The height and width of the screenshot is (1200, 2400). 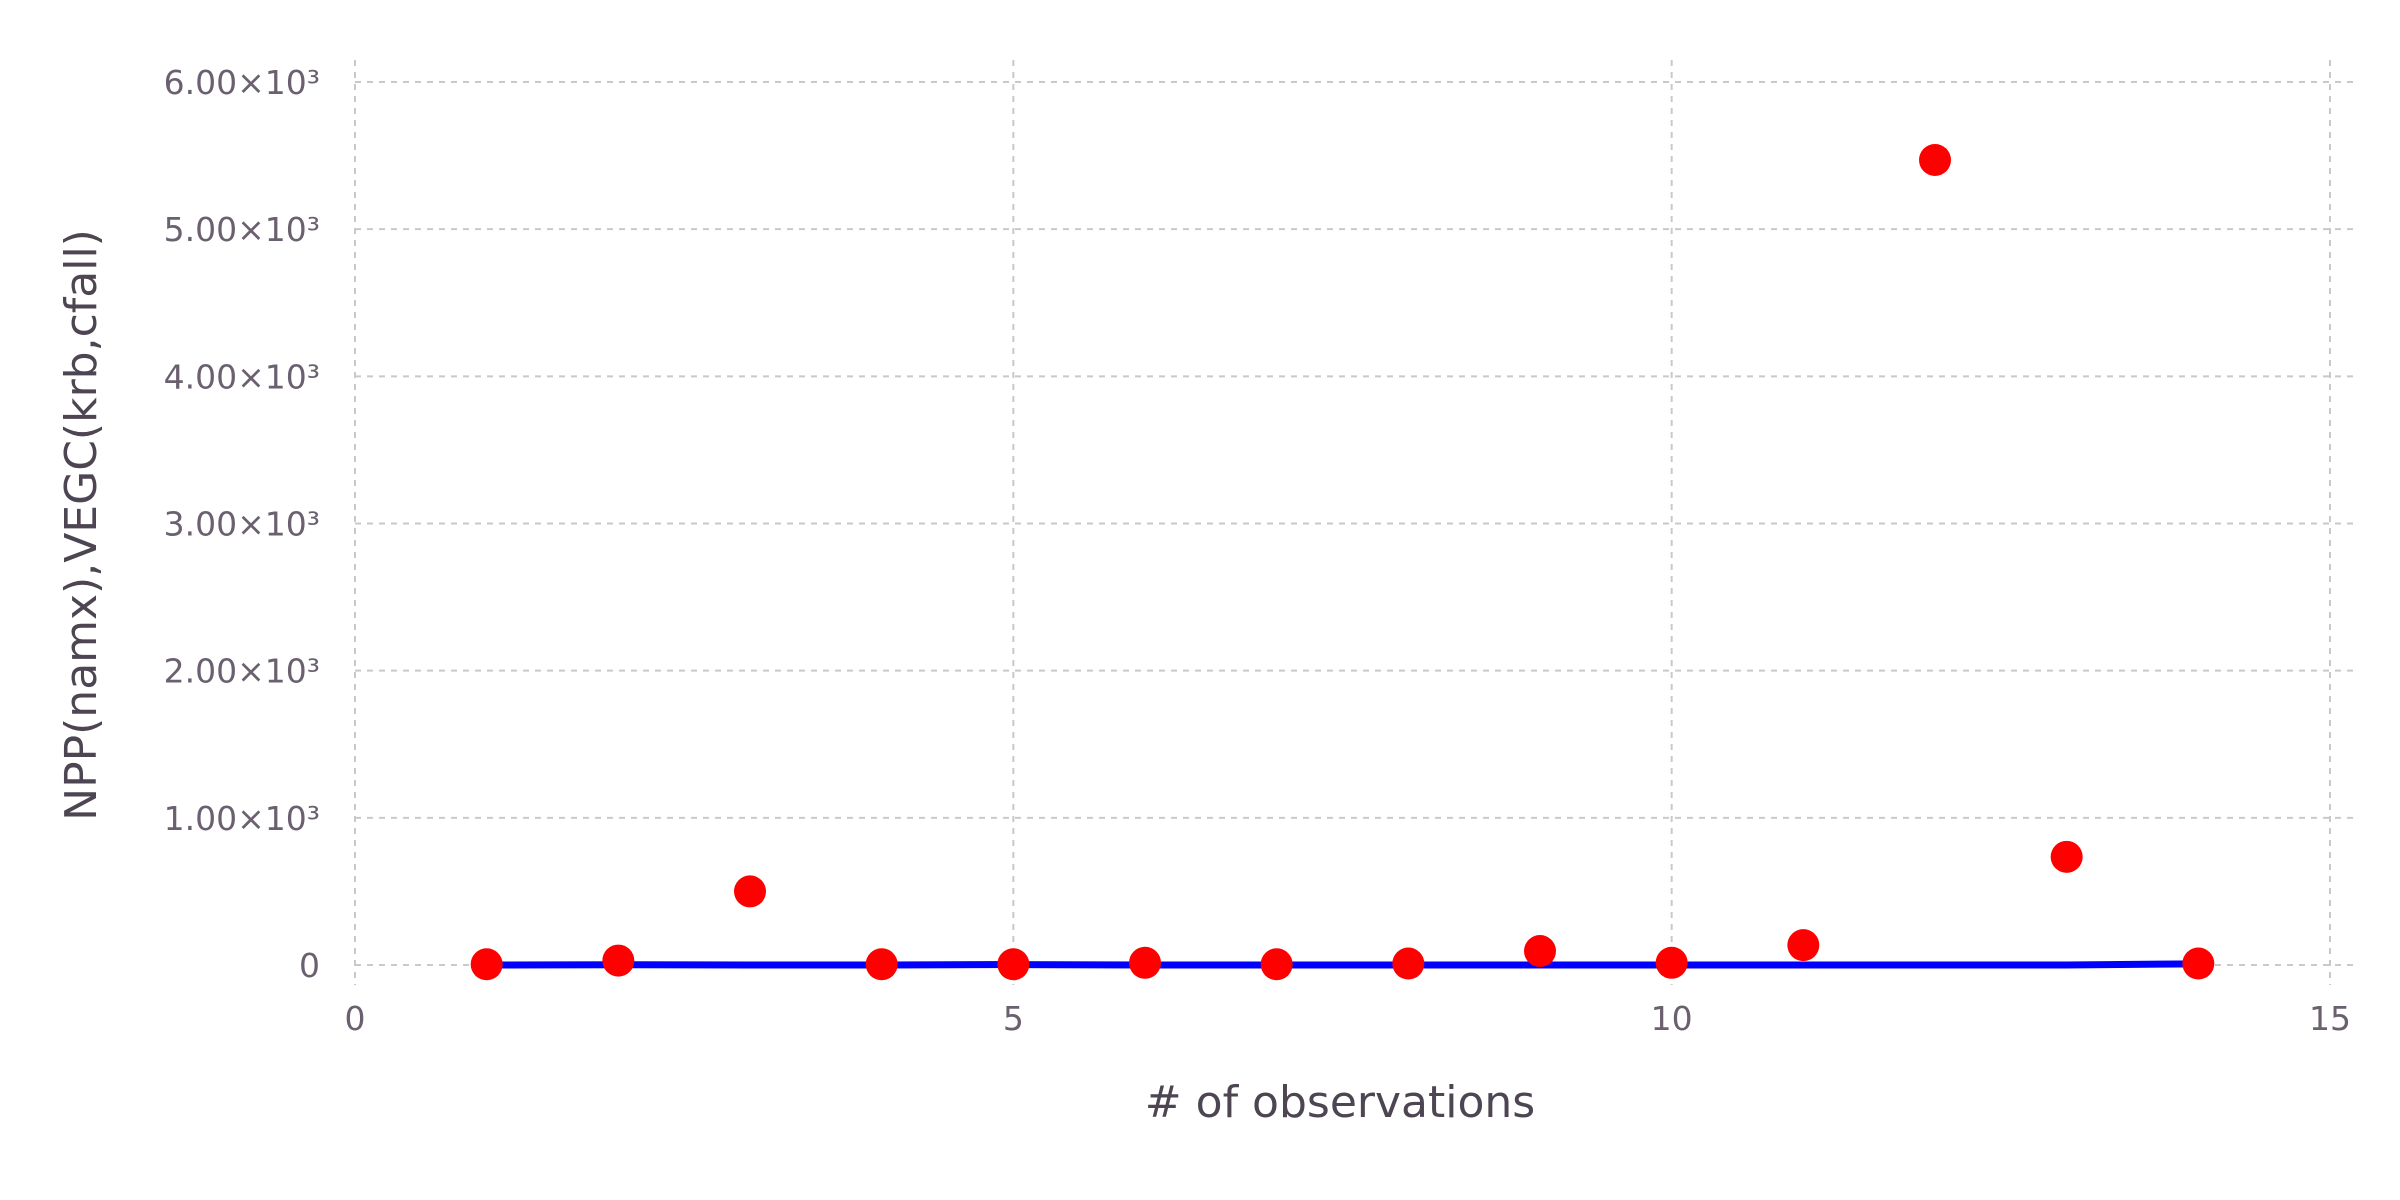 What do you see at coordinates (242, 671) in the screenshot?
I see `y-tick-label: 2.00×10³` at bounding box center [242, 671].